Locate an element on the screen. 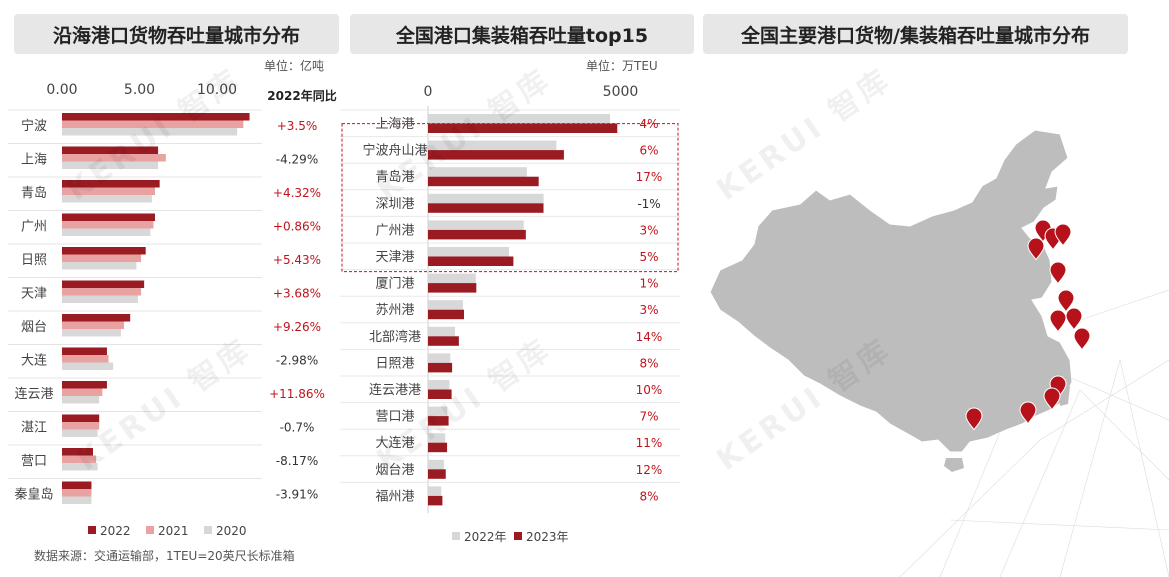 The image size is (1169, 577). category-label: 营口港 is located at coordinates (394, 417).